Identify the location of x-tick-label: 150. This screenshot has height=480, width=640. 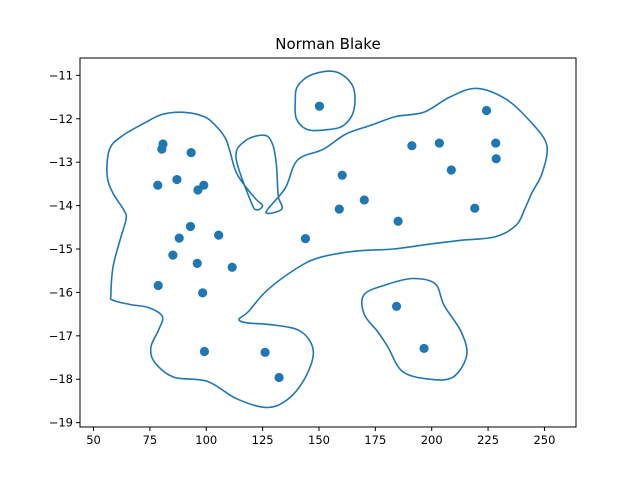
(319, 440).